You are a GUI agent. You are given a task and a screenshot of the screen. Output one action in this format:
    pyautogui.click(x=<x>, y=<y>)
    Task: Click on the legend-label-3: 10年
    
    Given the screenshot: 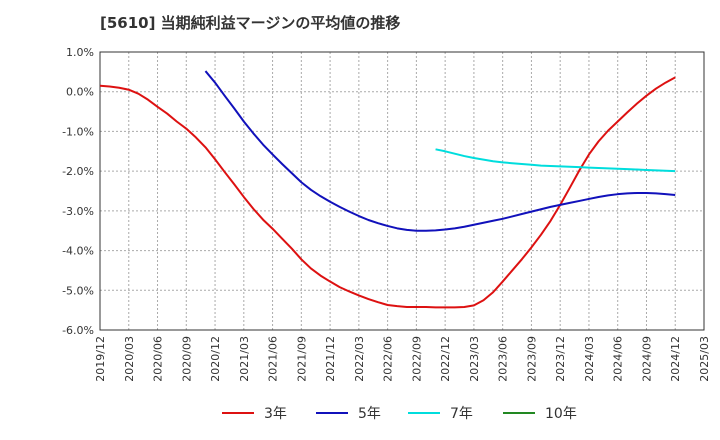 What is the action you would take?
    pyautogui.click(x=561, y=414)
    